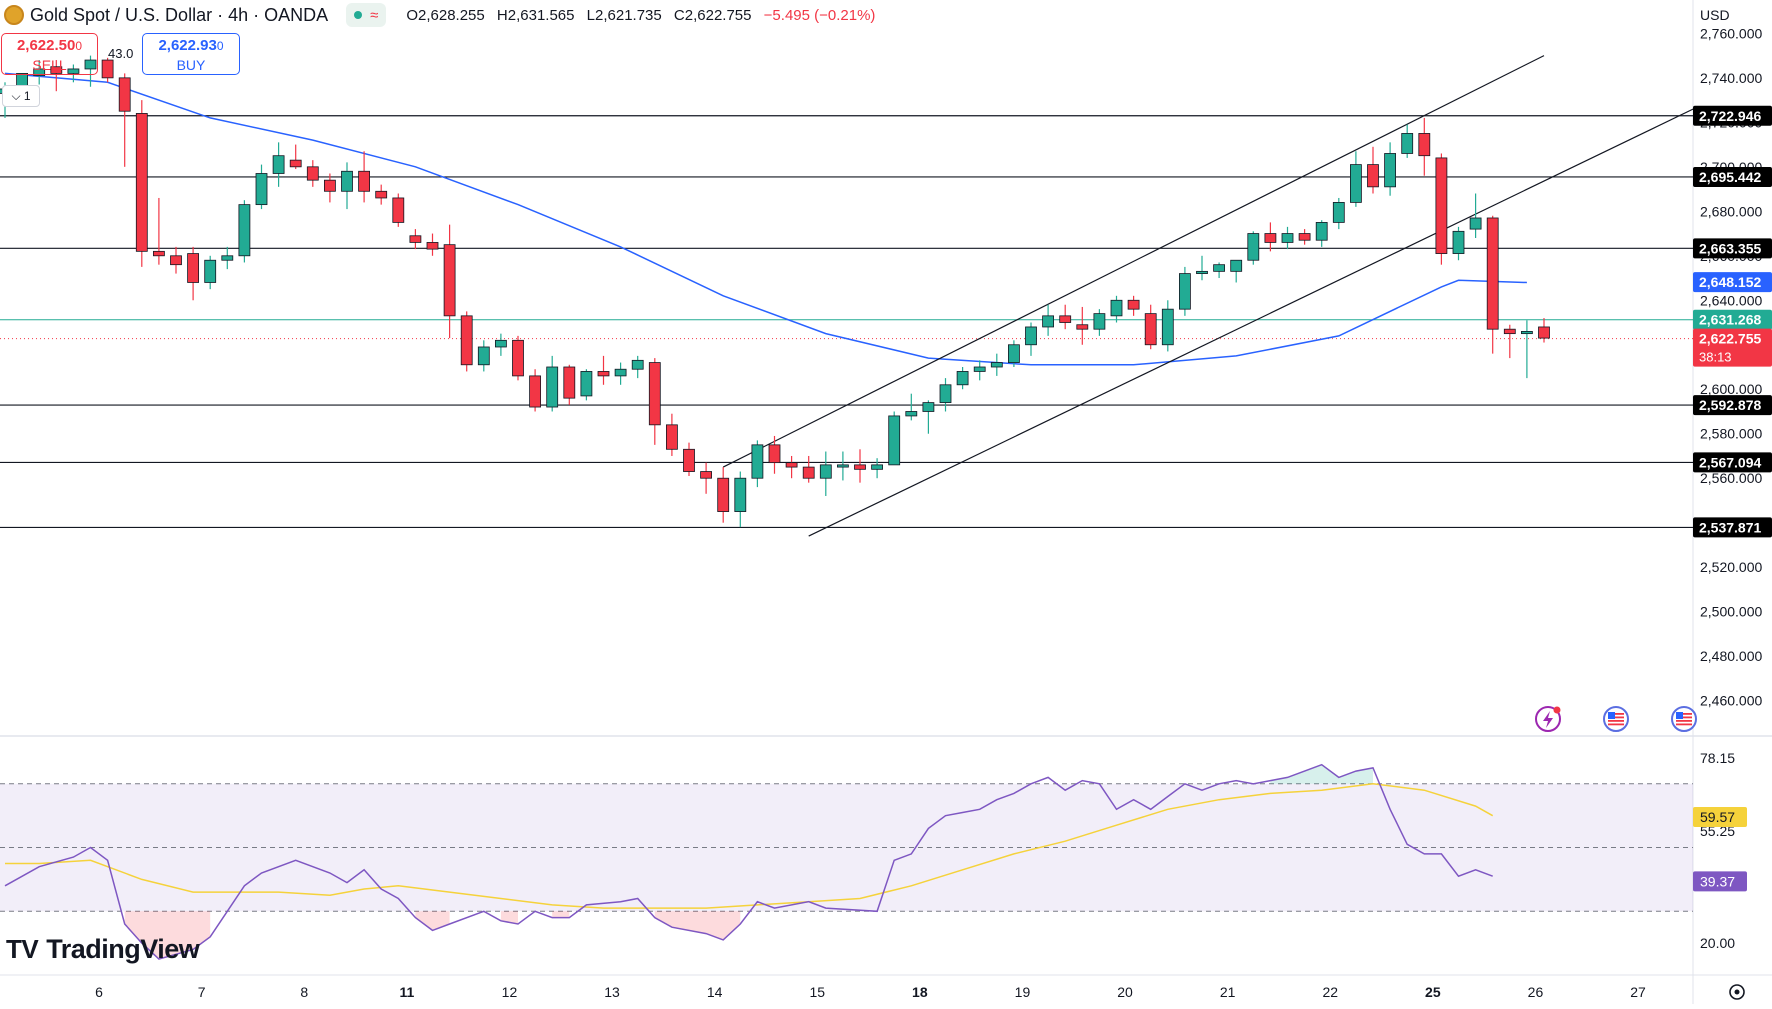 Image resolution: width=1772 pixels, height=1009 pixels. I want to click on sell-button: 2,622.500 SELL, so click(49, 54).